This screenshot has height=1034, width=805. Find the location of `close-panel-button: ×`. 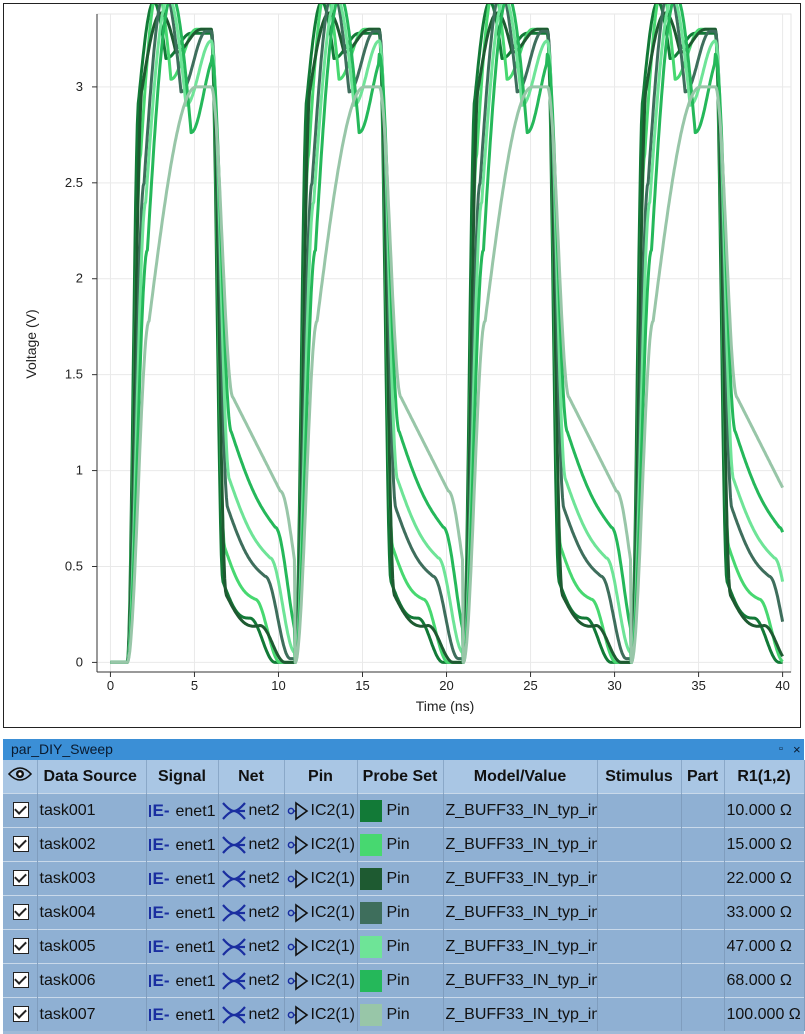

close-panel-button: × is located at coordinates (797, 749).